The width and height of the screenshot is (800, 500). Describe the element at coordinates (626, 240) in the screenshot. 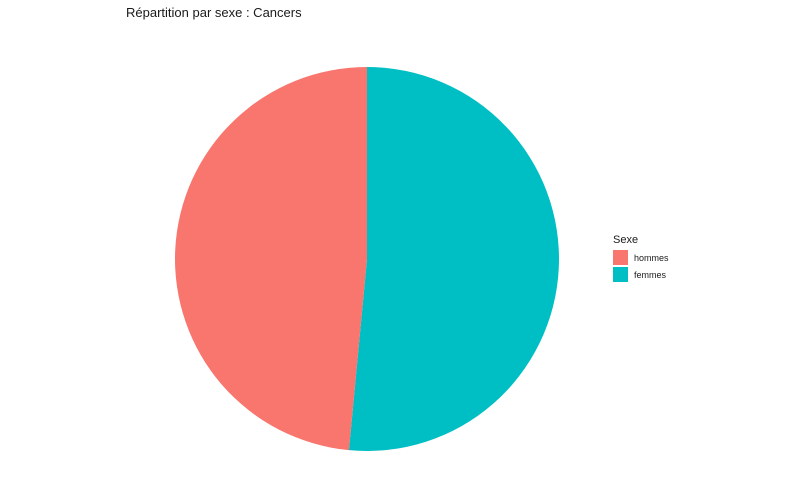

I see `legend-title: Sexe` at that location.